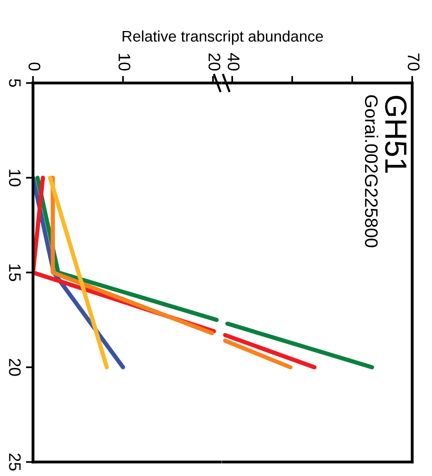 The height and width of the screenshot is (476, 432). Describe the element at coordinates (214, 62) in the screenshot. I see `x-tick-label: 20` at that location.